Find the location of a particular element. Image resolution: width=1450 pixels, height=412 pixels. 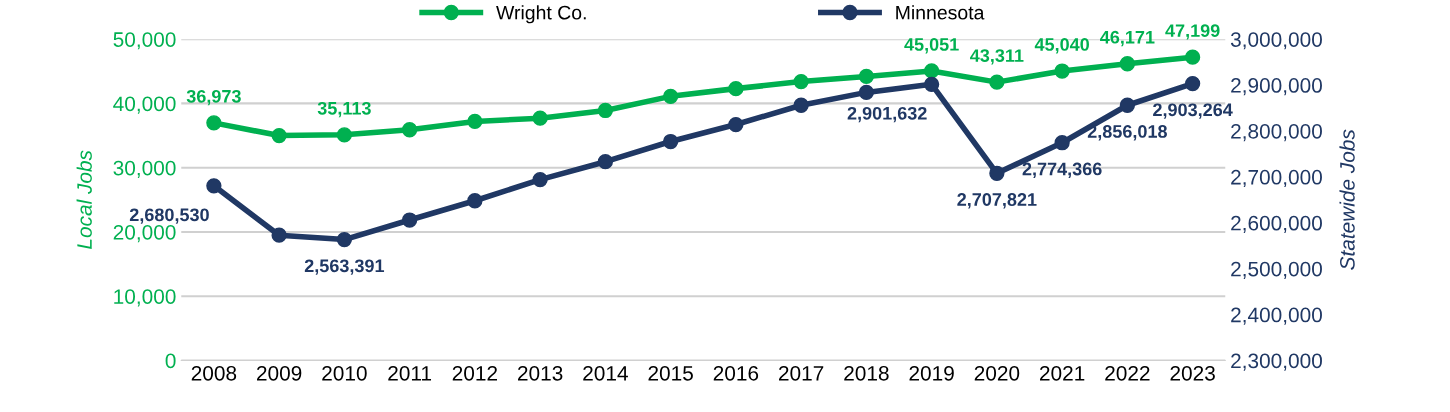

data-label: 2,774,366 is located at coordinates (1062, 170).